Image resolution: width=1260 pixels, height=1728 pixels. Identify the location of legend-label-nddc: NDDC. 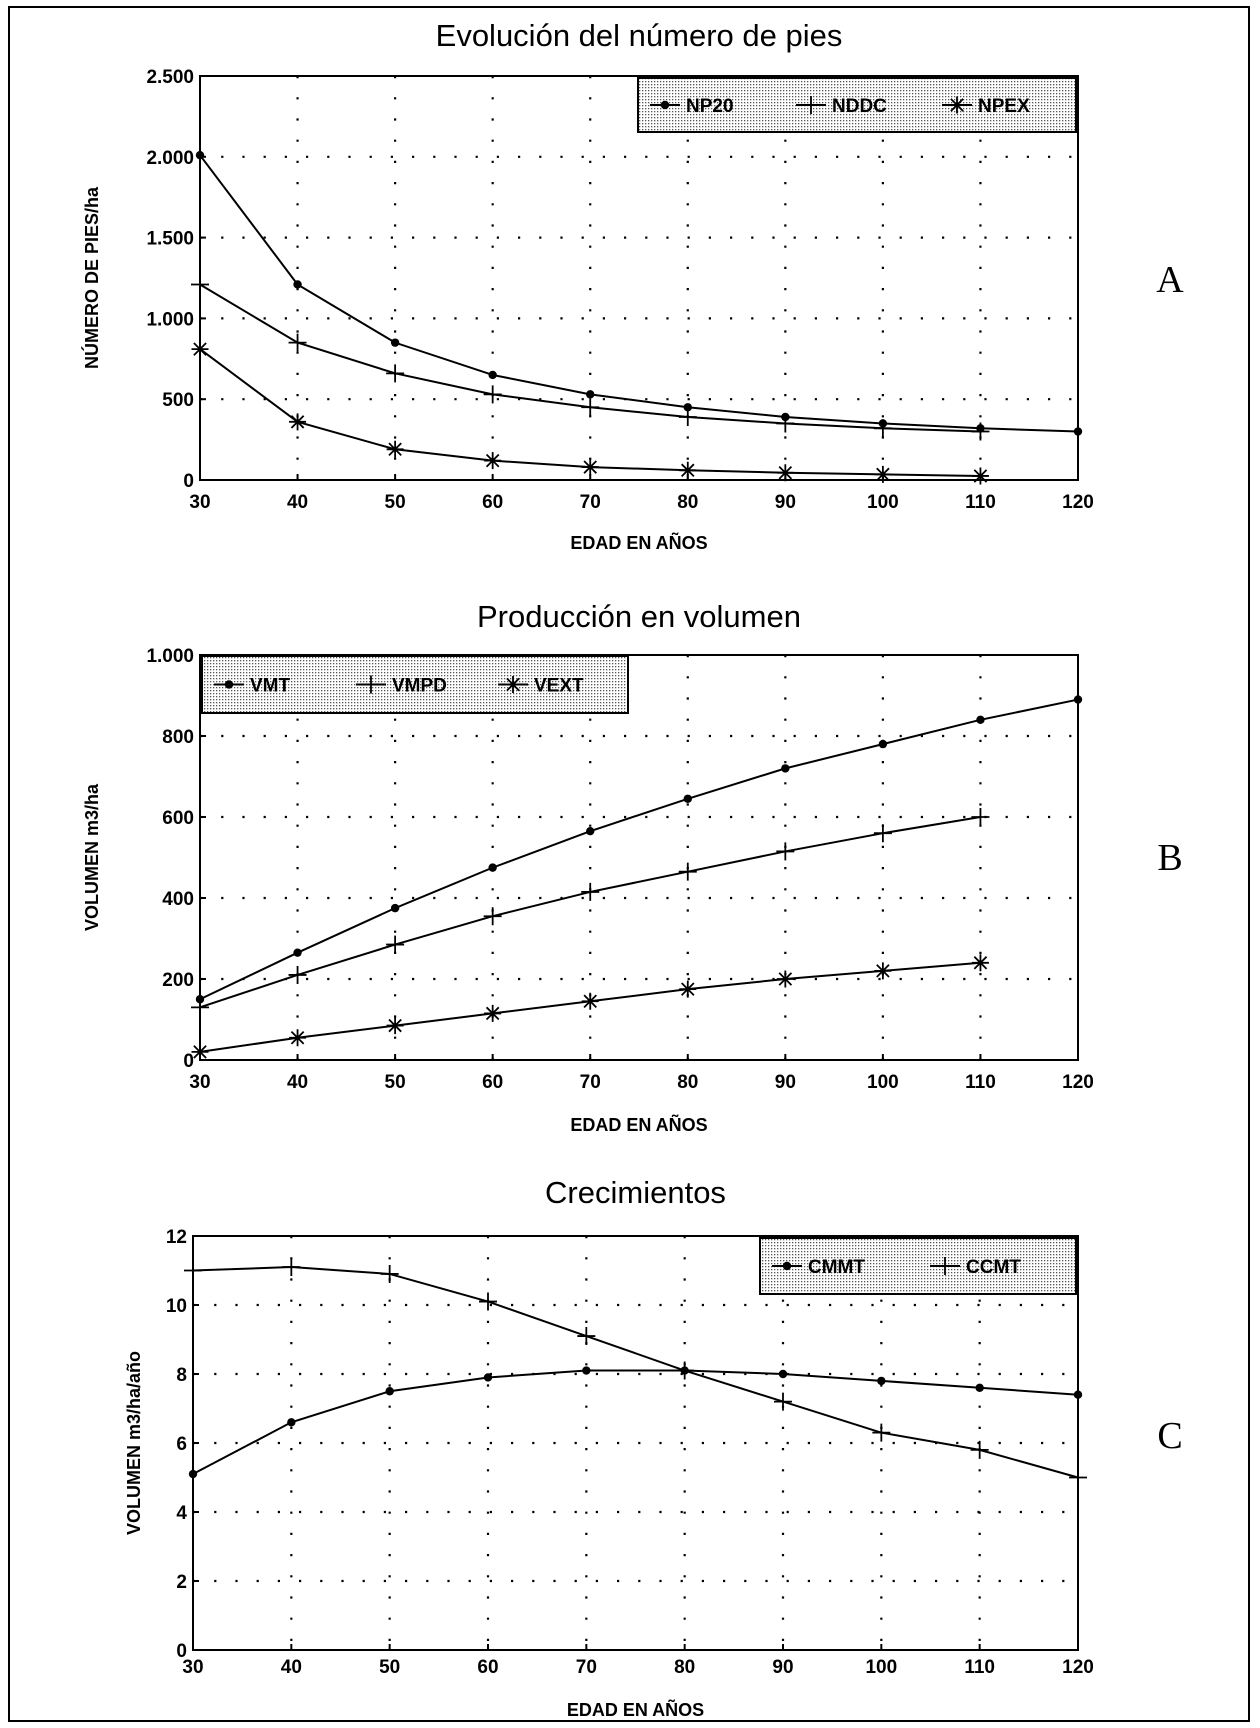
(859, 106).